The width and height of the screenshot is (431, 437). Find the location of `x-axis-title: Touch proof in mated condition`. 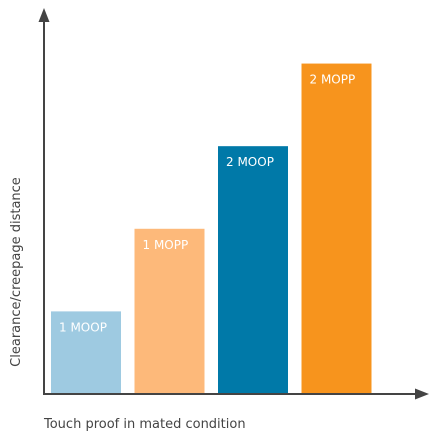

x-axis-title: Touch proof in mated condition is located at coordinates (144, 424).